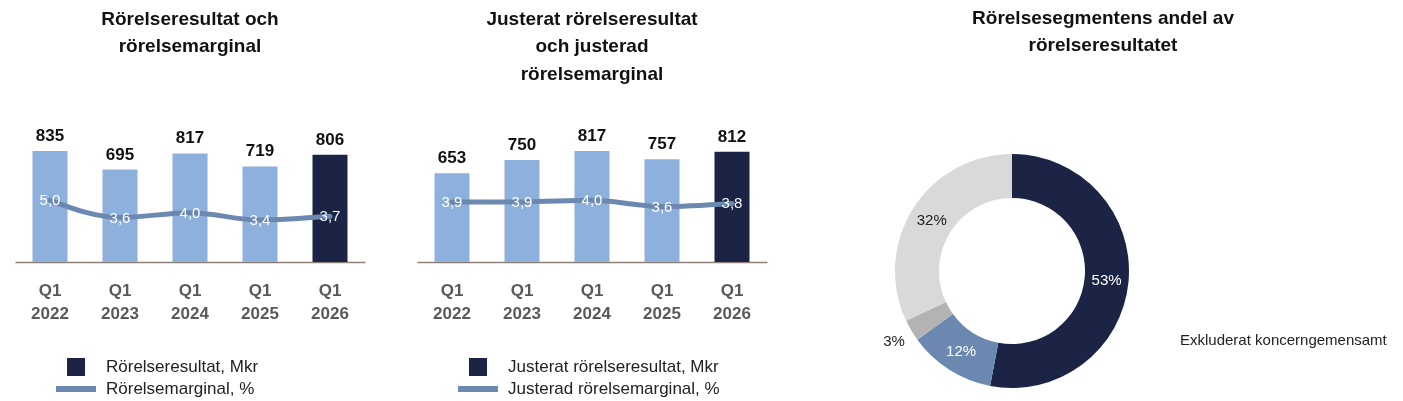 The height and width of the screenshot is (401, 1403). Describe the element at coordinates (180, 388) in the screenshot. I see `legend-label: Rörelsemarginal, %` at that location.